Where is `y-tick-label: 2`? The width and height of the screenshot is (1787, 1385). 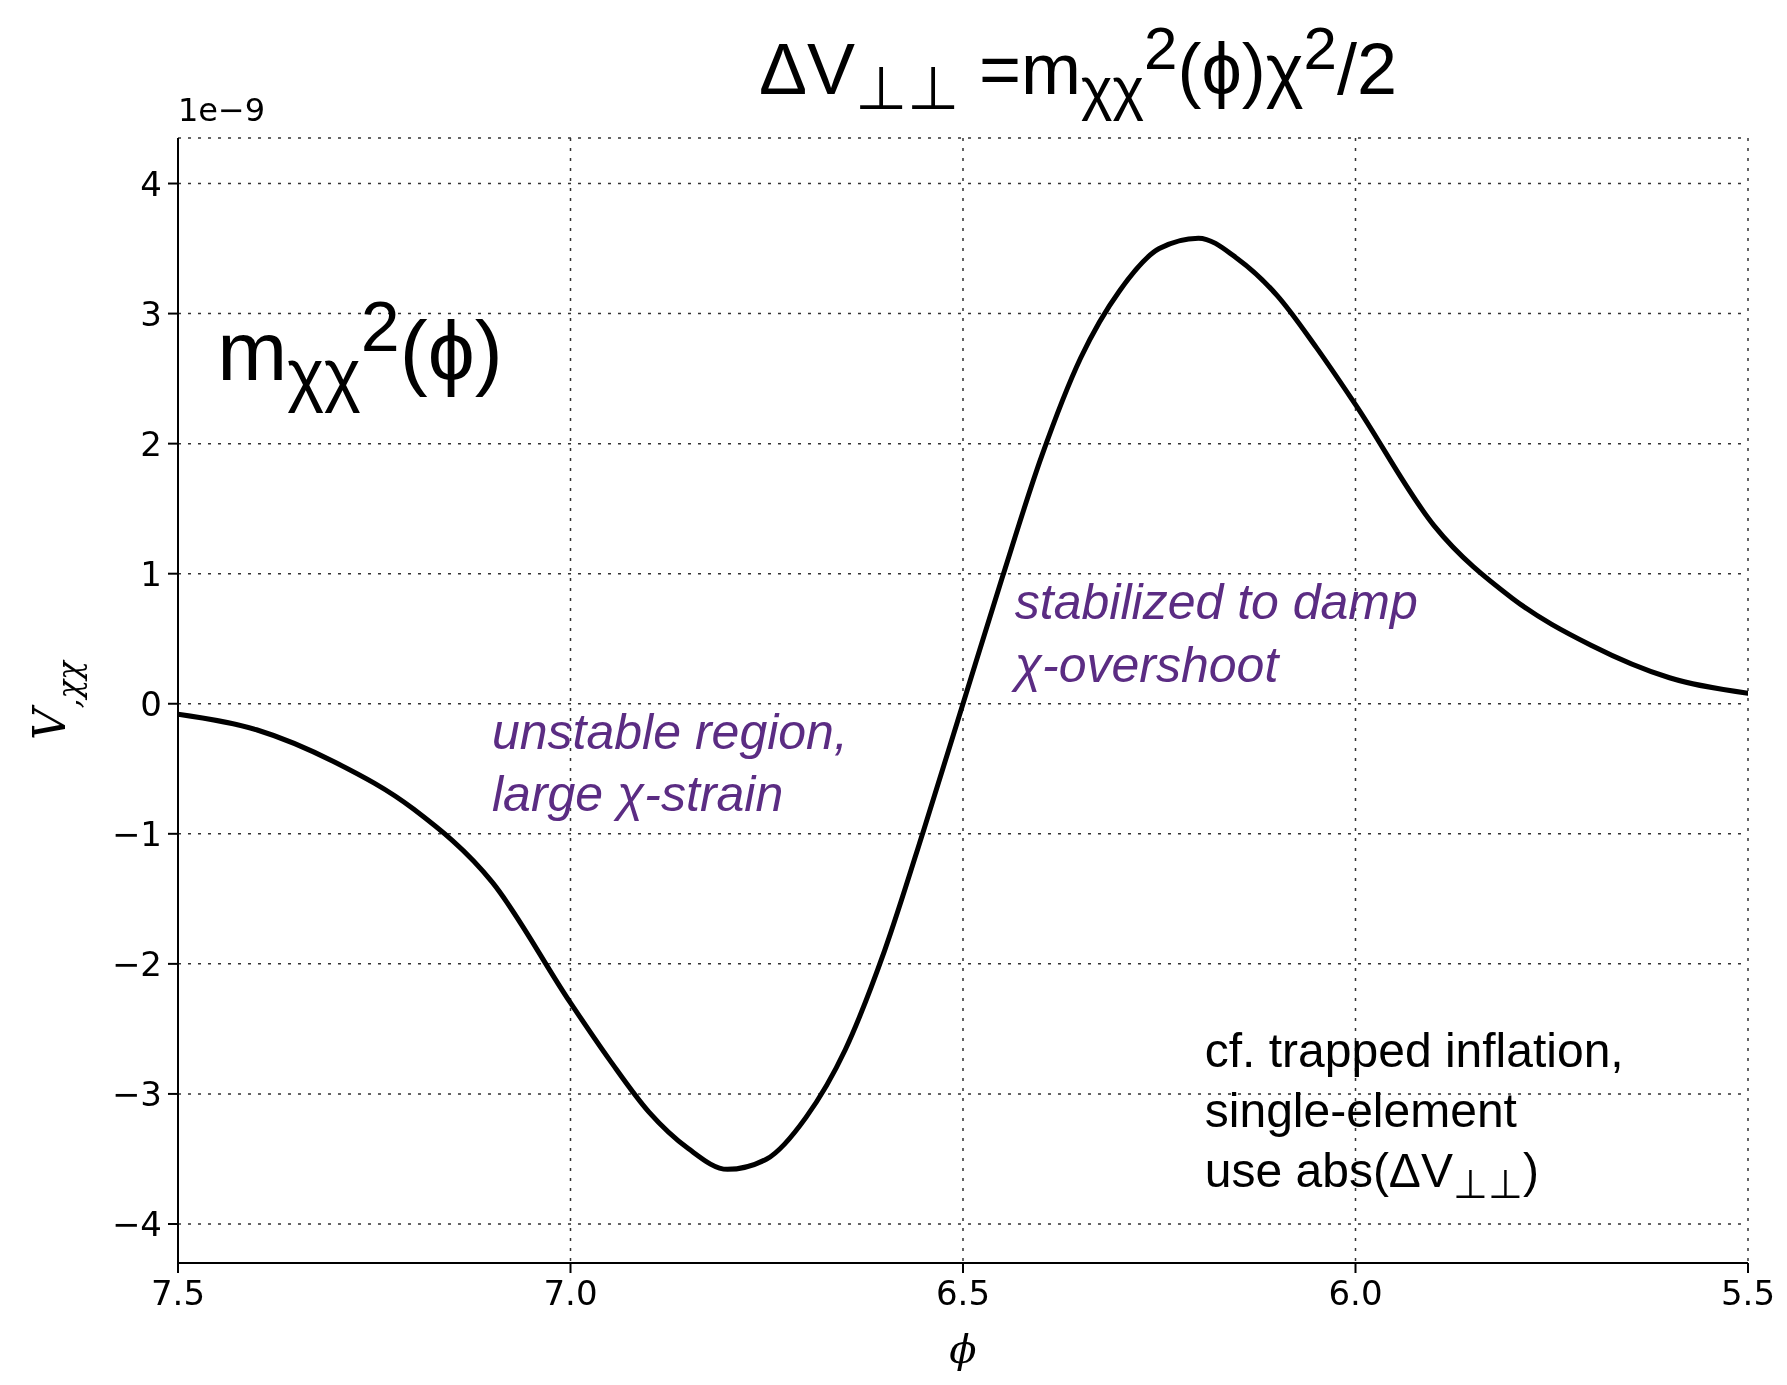
y-tick-label: 2 is located at coordinates (151, 443).